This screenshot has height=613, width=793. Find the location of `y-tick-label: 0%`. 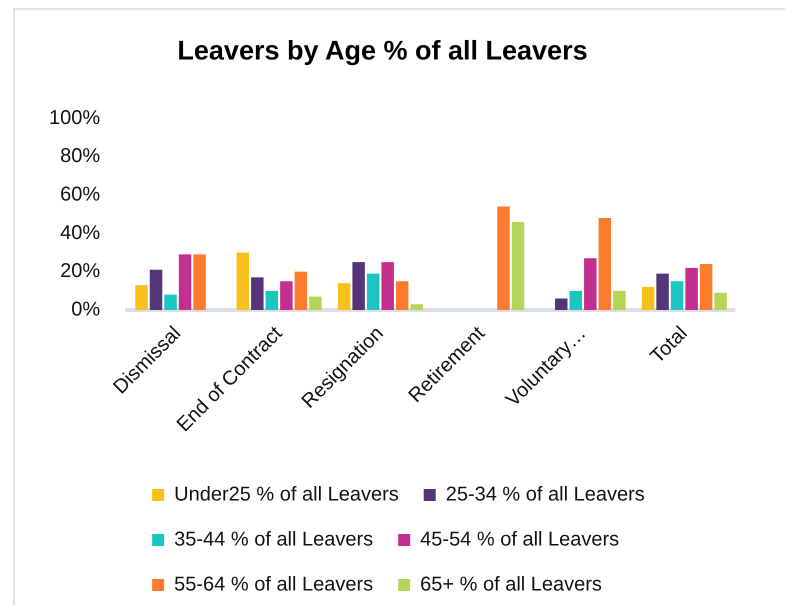

y-tick-label: 0% is located at coordinates (85, 309).